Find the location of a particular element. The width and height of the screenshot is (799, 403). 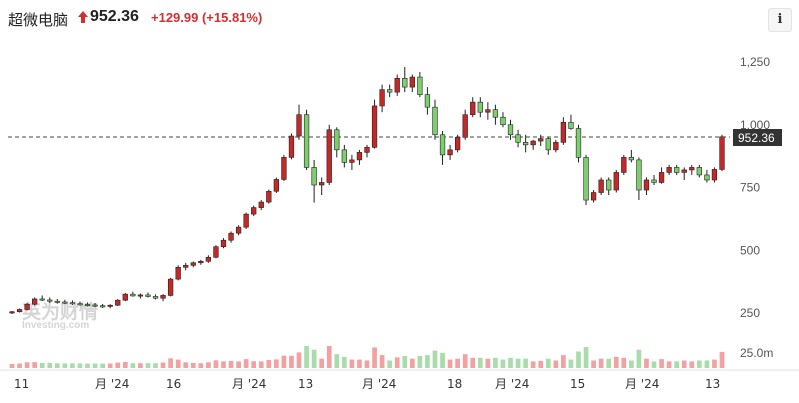

last-price-tag: 952.36 is located at coordinates (757, 137).